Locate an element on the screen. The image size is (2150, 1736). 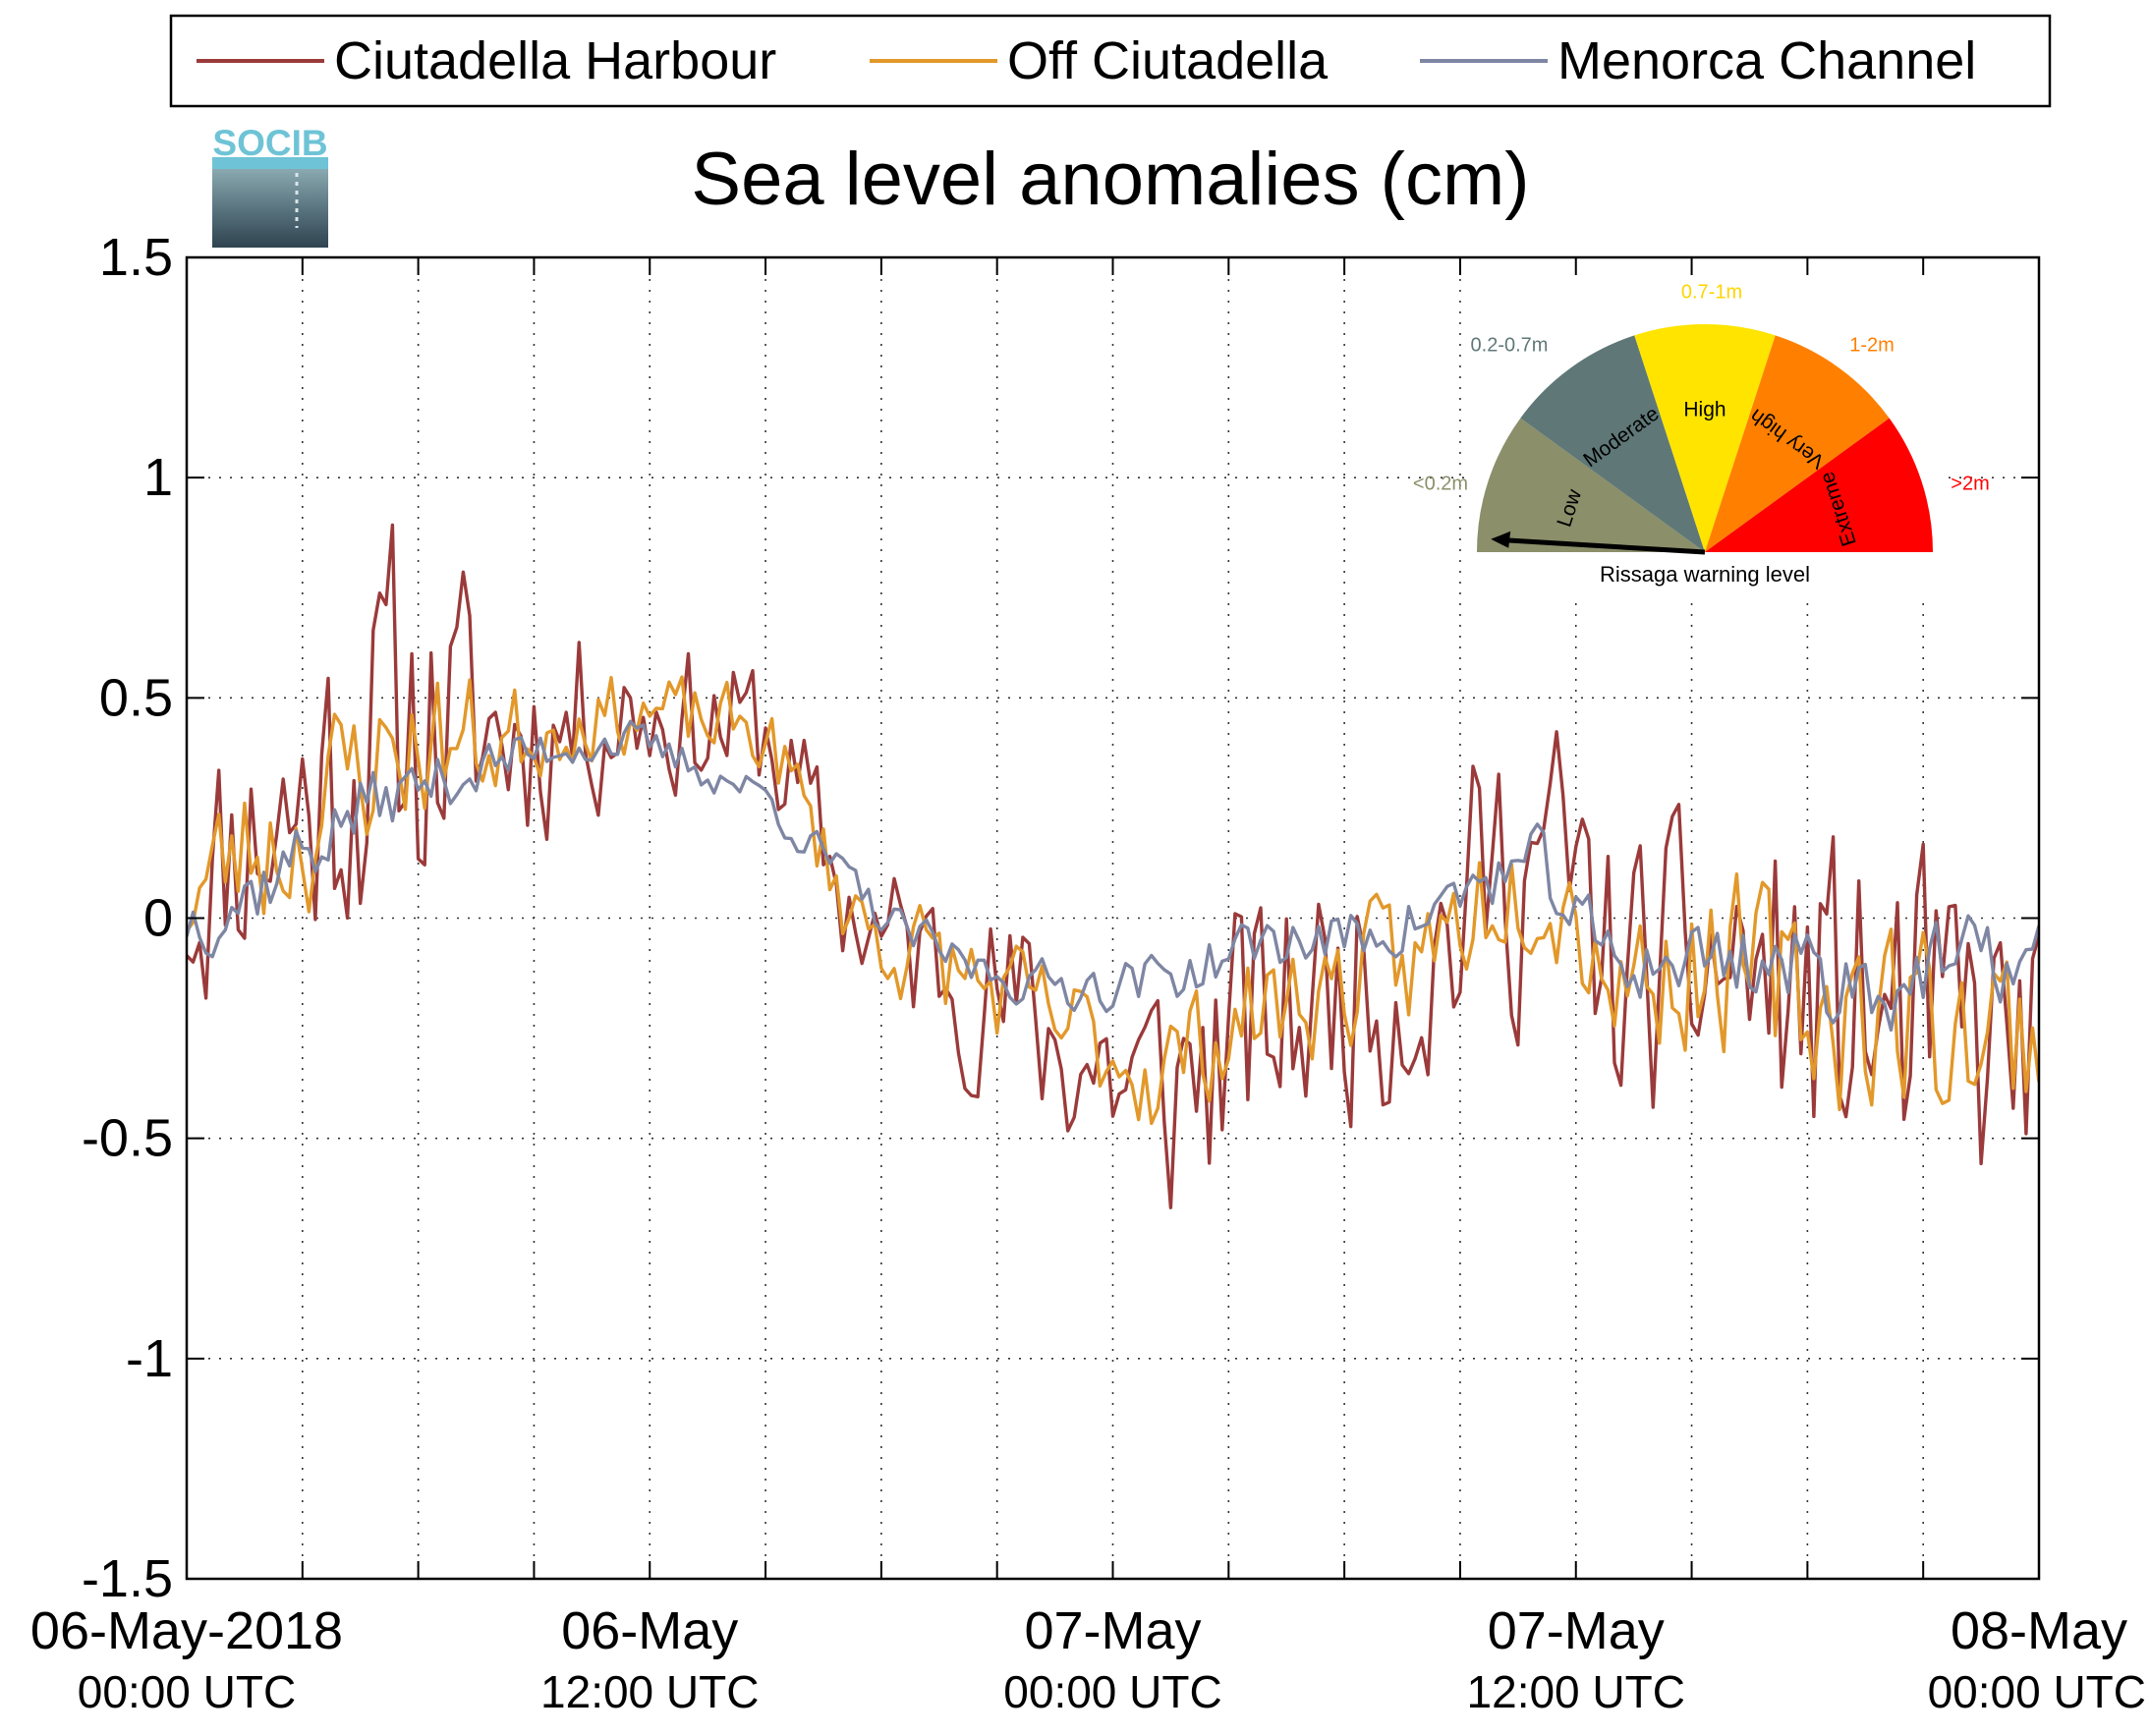
y-axis-tick-labels: 1.5 1 0.5 0 -0.5 -1 -1.5 is located at coordinates (127, 918).